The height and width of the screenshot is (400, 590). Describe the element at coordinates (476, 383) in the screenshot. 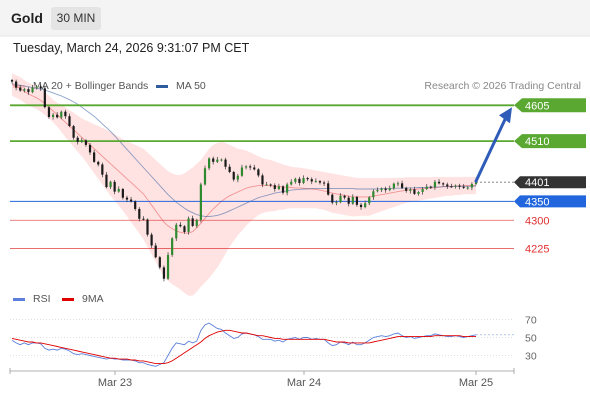

I see `x-tick-label: Mar 25` at that location.